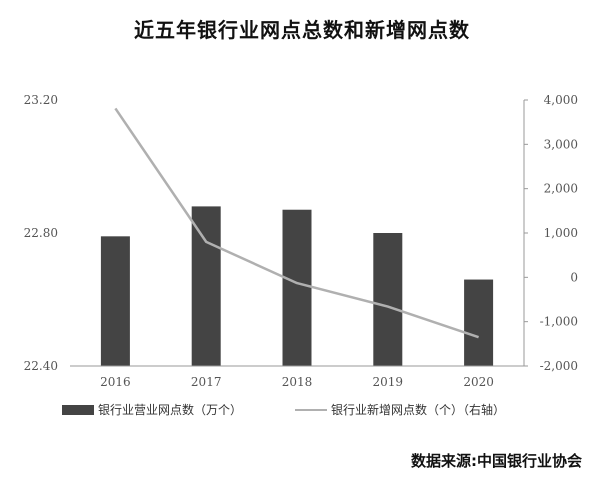 The height and width of the screenshot is (482, 604). What do you see at coordinates (561, 144) in the screenshot?
I see `right-tick-label: 3,000` at bounding box center [561, 144].